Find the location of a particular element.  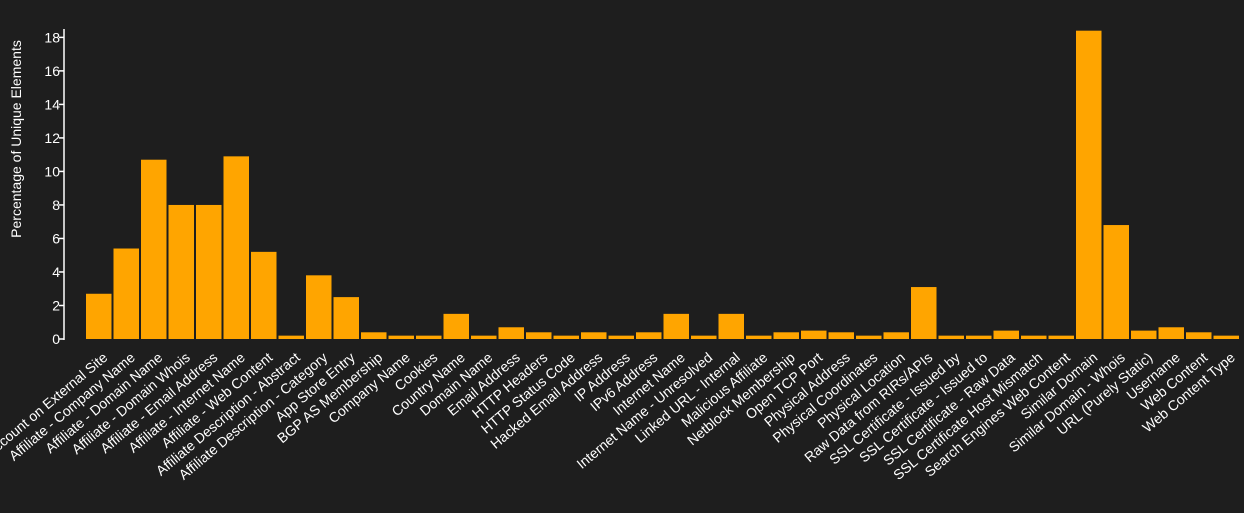

y-axis-title: Percentage of Unique Elements is located at coordinates (16, 139).